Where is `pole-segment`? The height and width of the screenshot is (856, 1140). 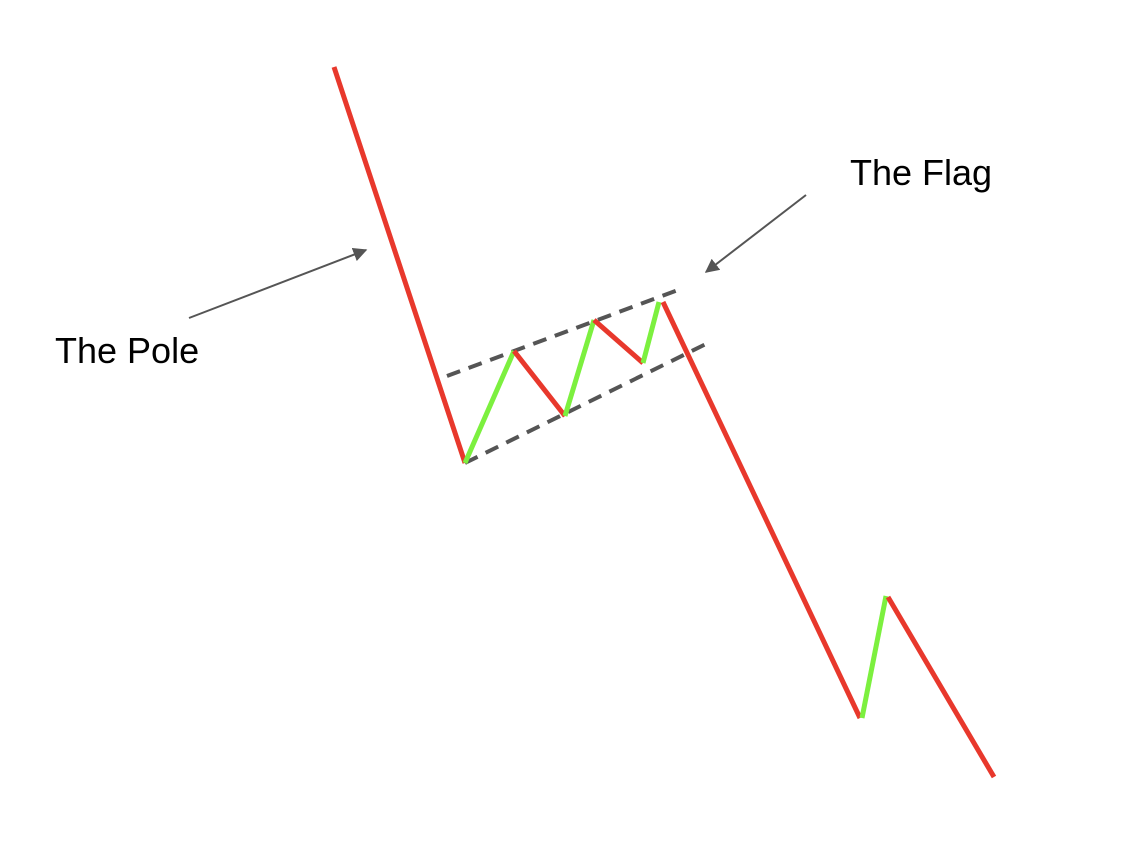 pole-segment is located at coordinates (399, 265).